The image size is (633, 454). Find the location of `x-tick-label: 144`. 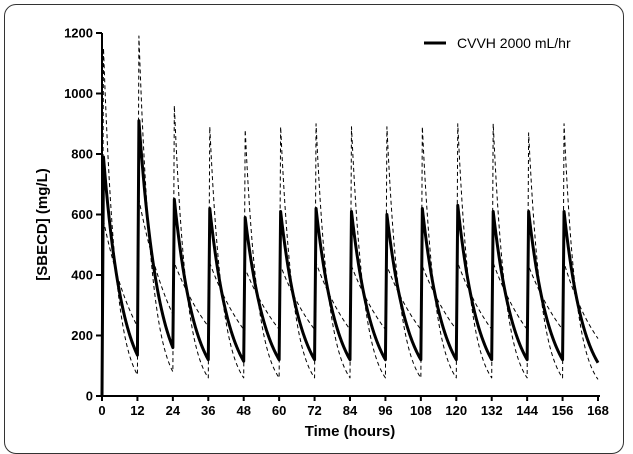

x-tick-label: 144 is located at coordinates (527, 410).